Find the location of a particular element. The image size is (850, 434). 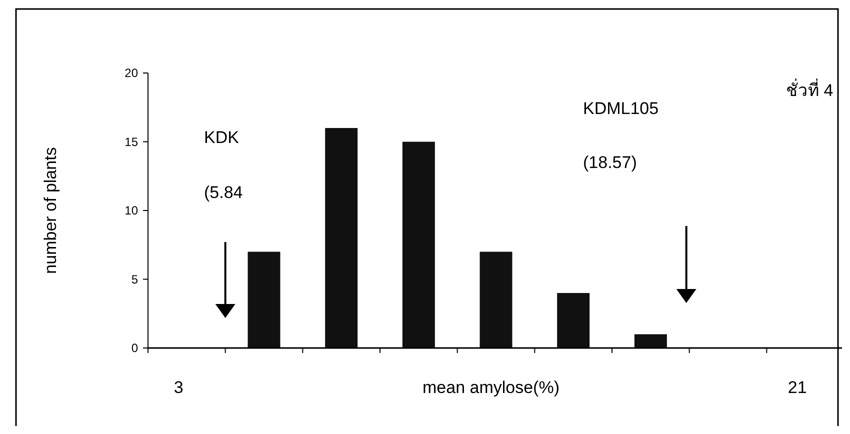

x-axis-title: mean amylose(%) is located at coordinates (491, 387).